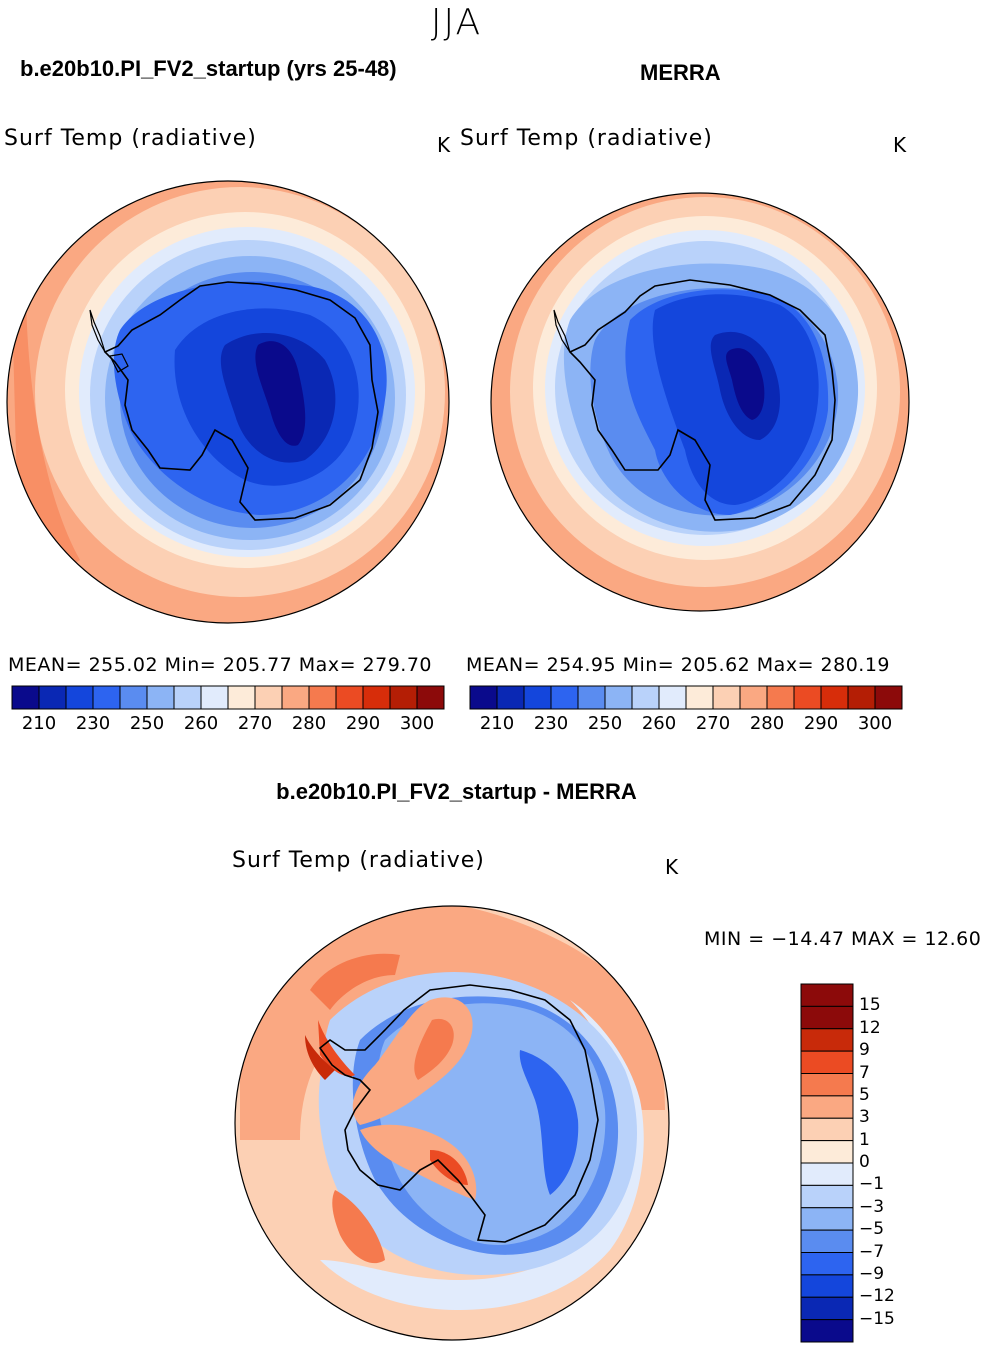 Image resolution: width=997 pixels, height=1353 pixels. What do you see at coordinates (872, 1229) in the screenshot?
I see `colorbar-tick-label: −5` at bounding box center [872, 1229].